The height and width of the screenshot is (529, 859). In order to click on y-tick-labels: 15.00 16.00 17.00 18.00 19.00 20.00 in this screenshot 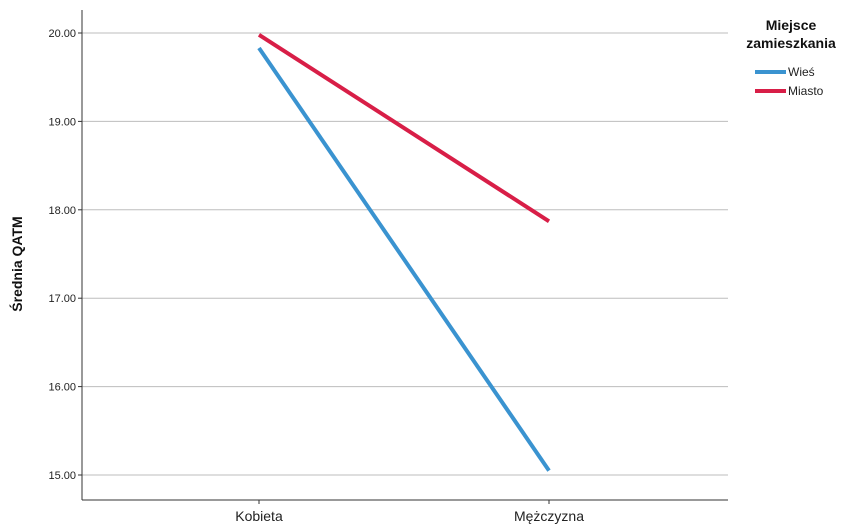, I will do `click(65, 255)`.